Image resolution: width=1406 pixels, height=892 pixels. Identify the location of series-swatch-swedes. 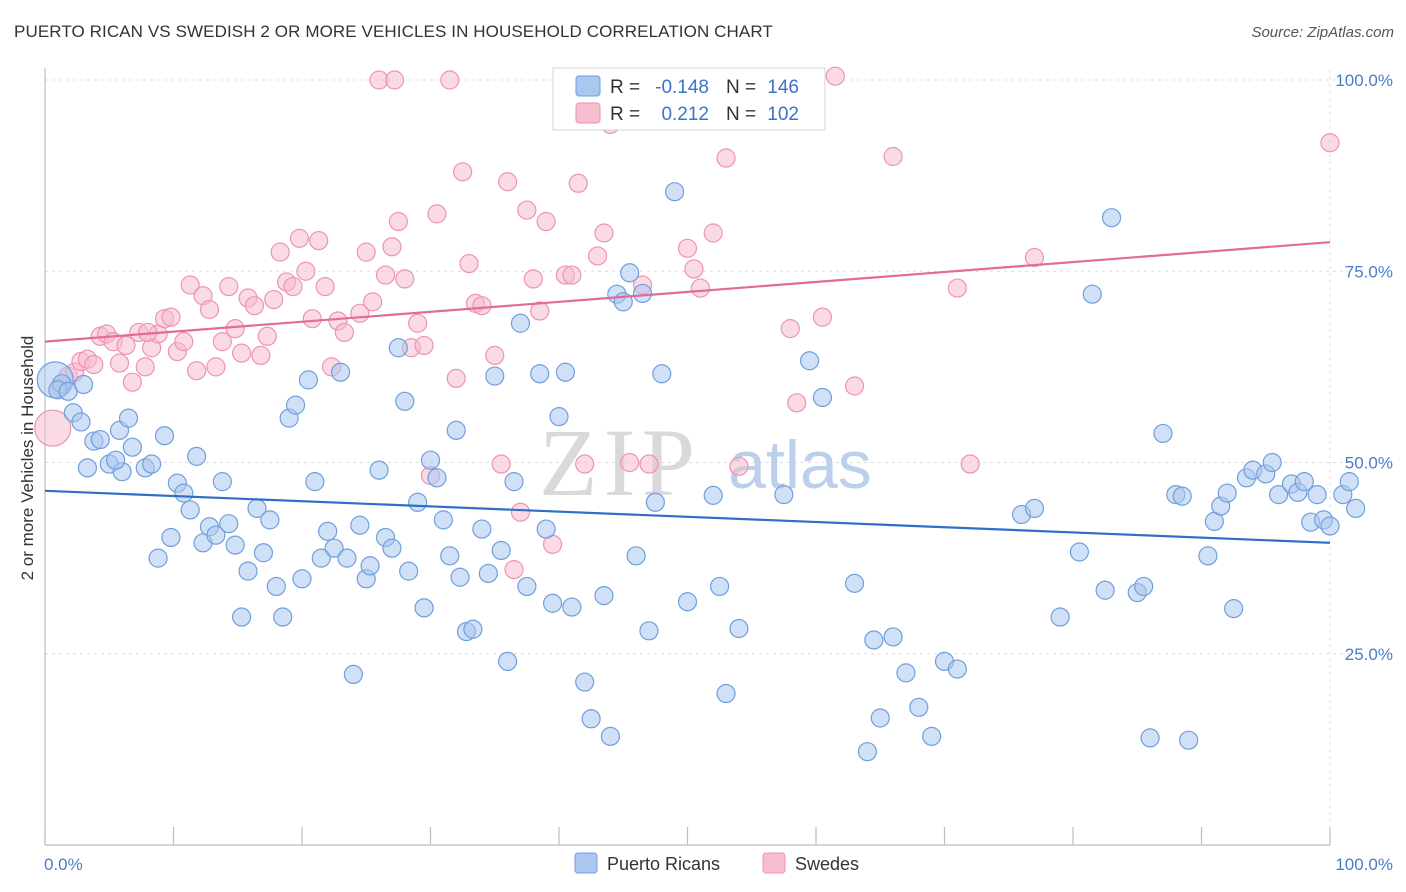
(774, 863).